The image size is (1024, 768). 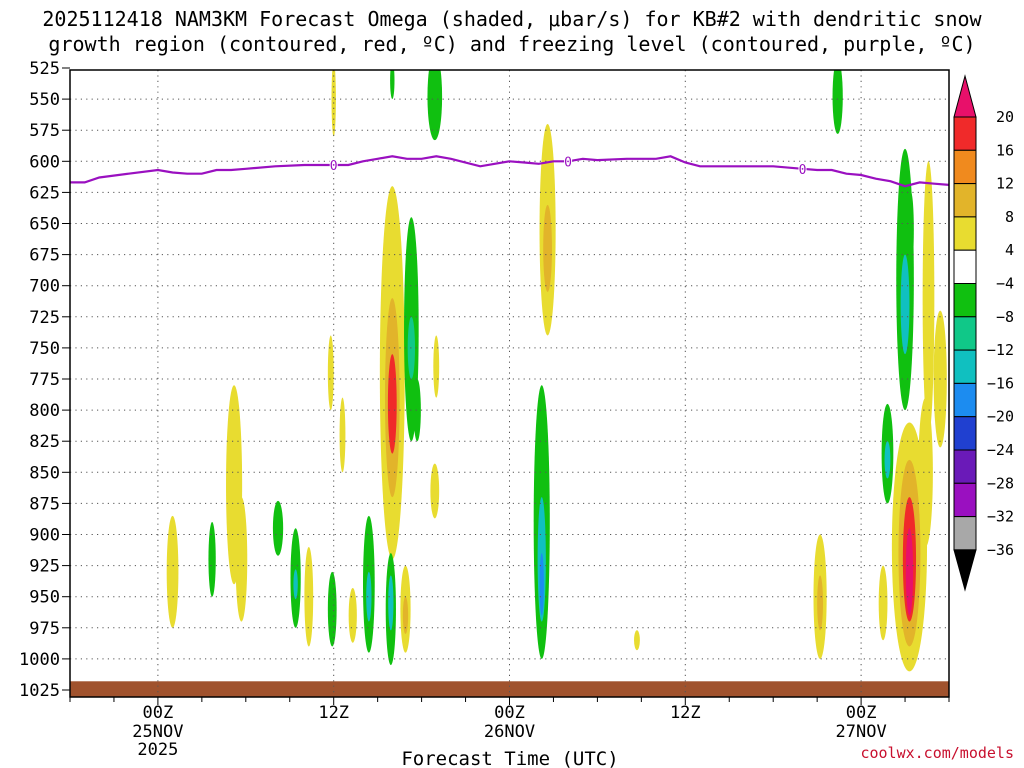 I want to click on x-date-label-0: 25NOV, so click(x=157, y=732).